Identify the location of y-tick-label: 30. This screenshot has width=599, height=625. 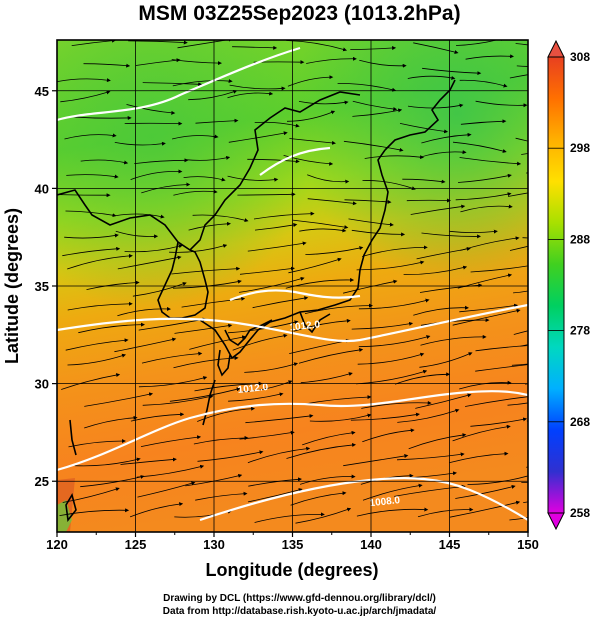
(42, 384).